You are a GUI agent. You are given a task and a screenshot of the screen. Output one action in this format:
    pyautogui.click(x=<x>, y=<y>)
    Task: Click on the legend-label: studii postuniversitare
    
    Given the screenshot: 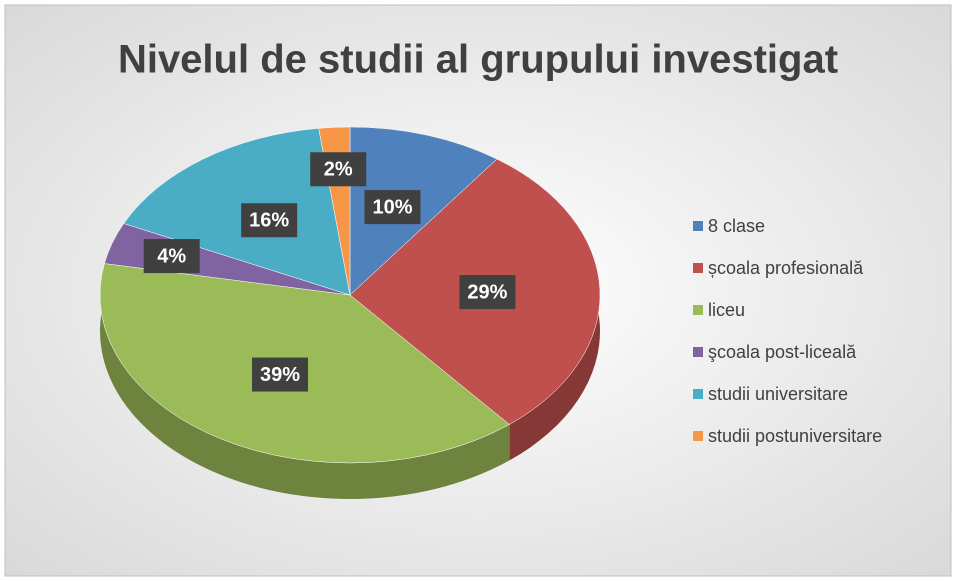 What is the action you would take?
    pyautogui.click(x=795, y=436)
    